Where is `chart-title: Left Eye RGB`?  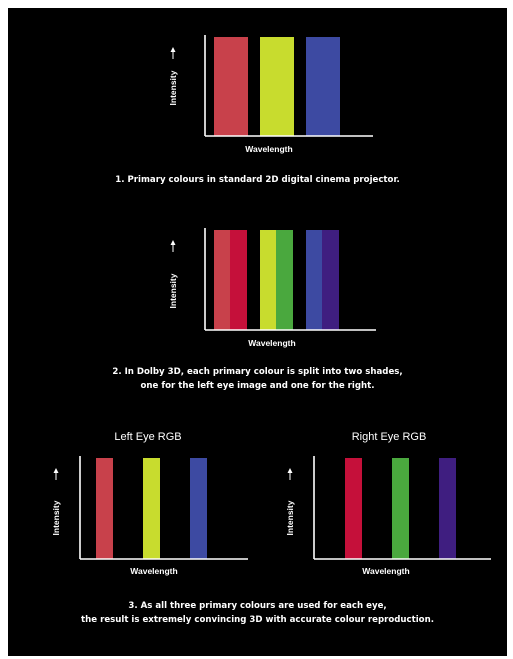 chart-title: Left Eye RGB is located at coordinates (147, 437).